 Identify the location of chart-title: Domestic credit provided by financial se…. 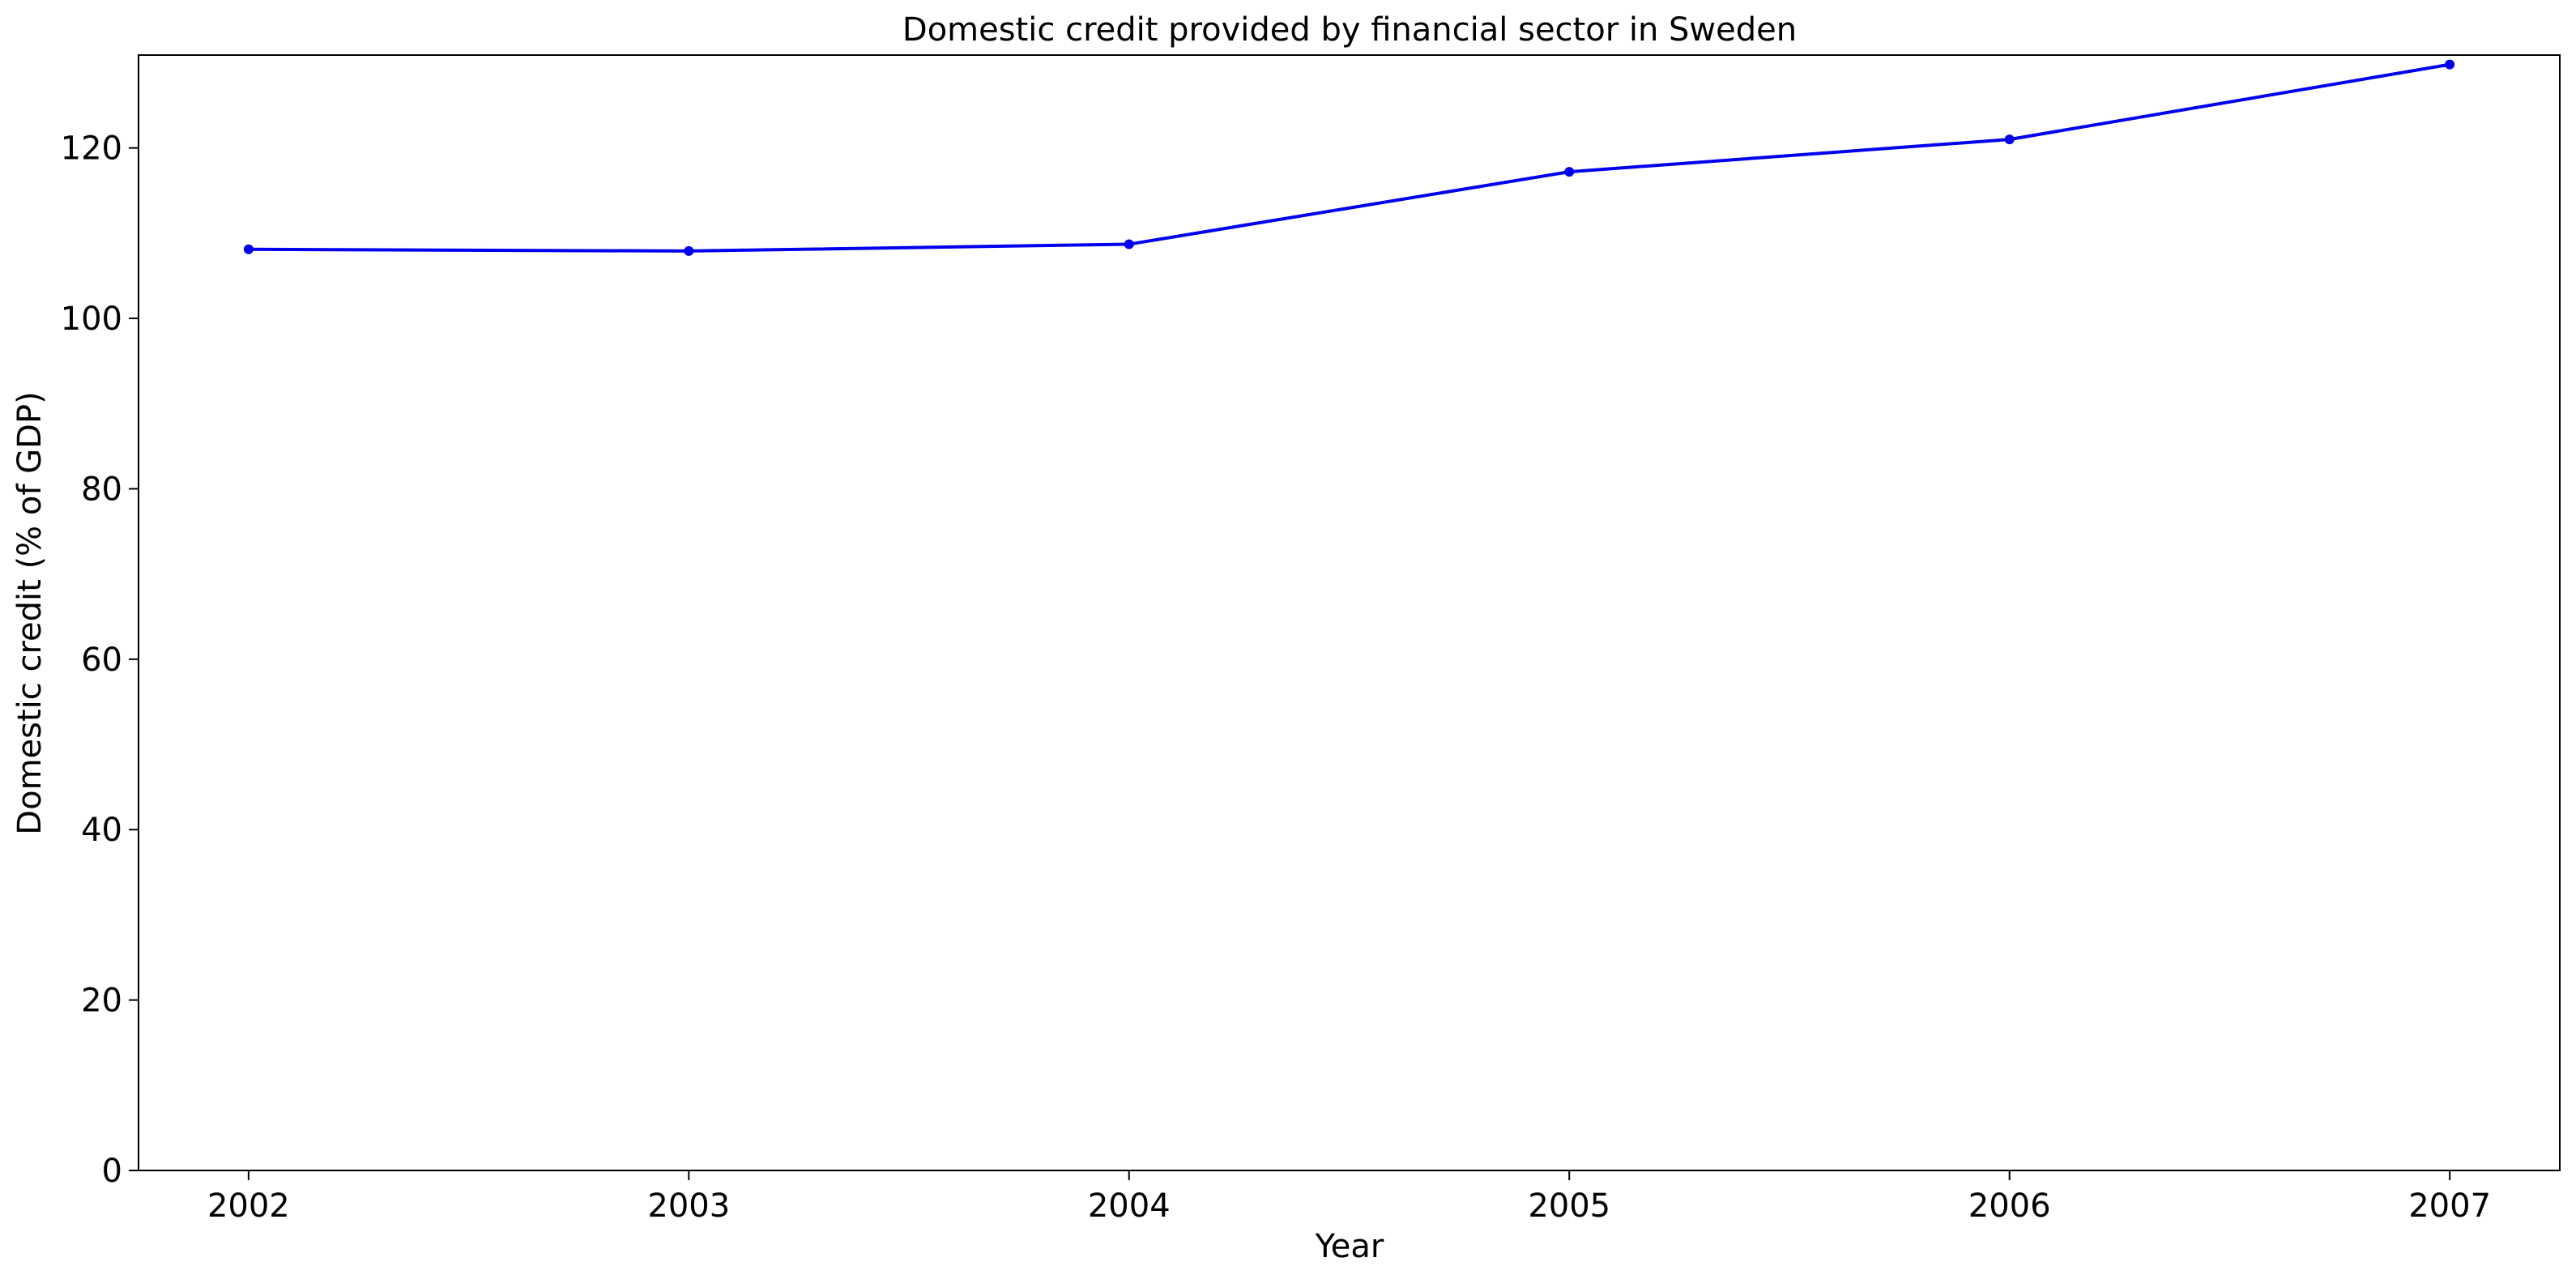
(1349, 30).